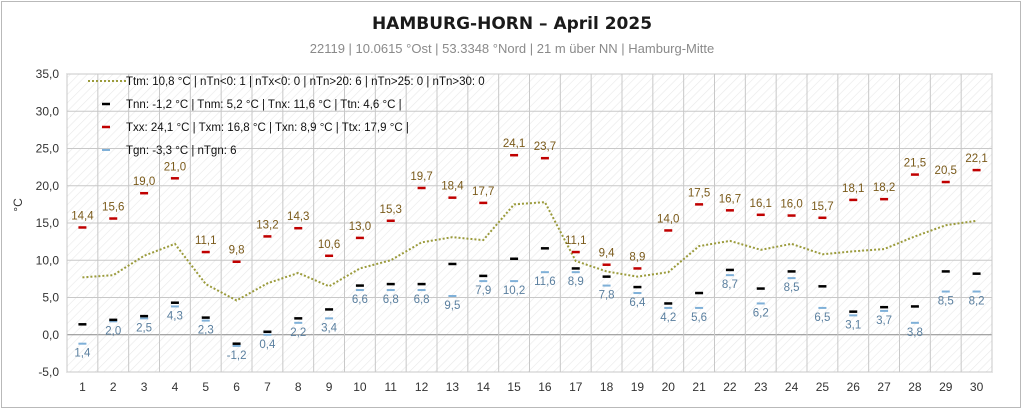 This screenshot has height=411, width=1024. I want to click on max-value-label: 18,1, so click(853, 189).